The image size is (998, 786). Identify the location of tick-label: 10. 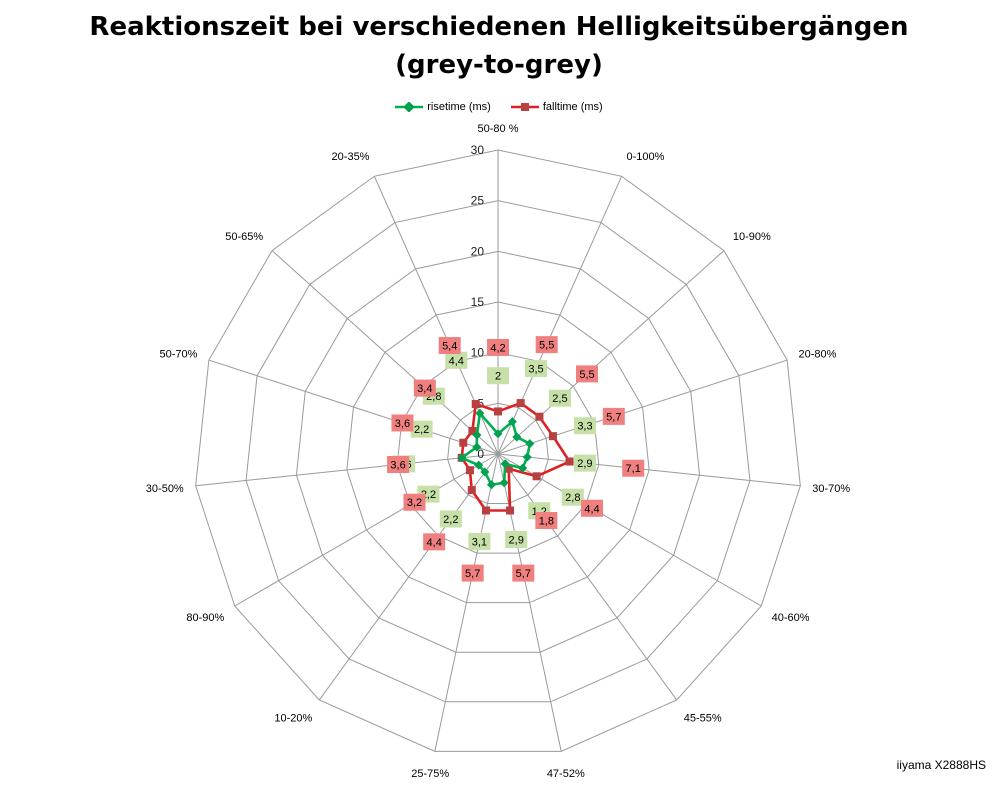
(478, 353).